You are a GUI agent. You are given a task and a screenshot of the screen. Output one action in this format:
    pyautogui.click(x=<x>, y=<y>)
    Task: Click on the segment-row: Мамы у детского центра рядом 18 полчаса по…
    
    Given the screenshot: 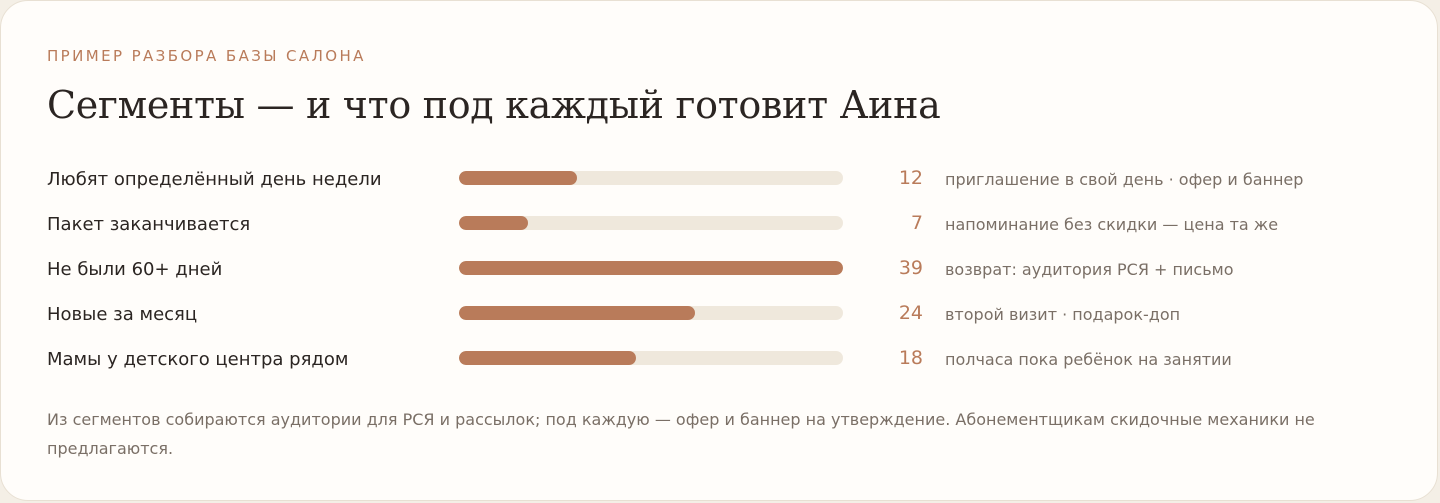 What is the action you would take?
    pyautogui.click(x=720, y=359)
    